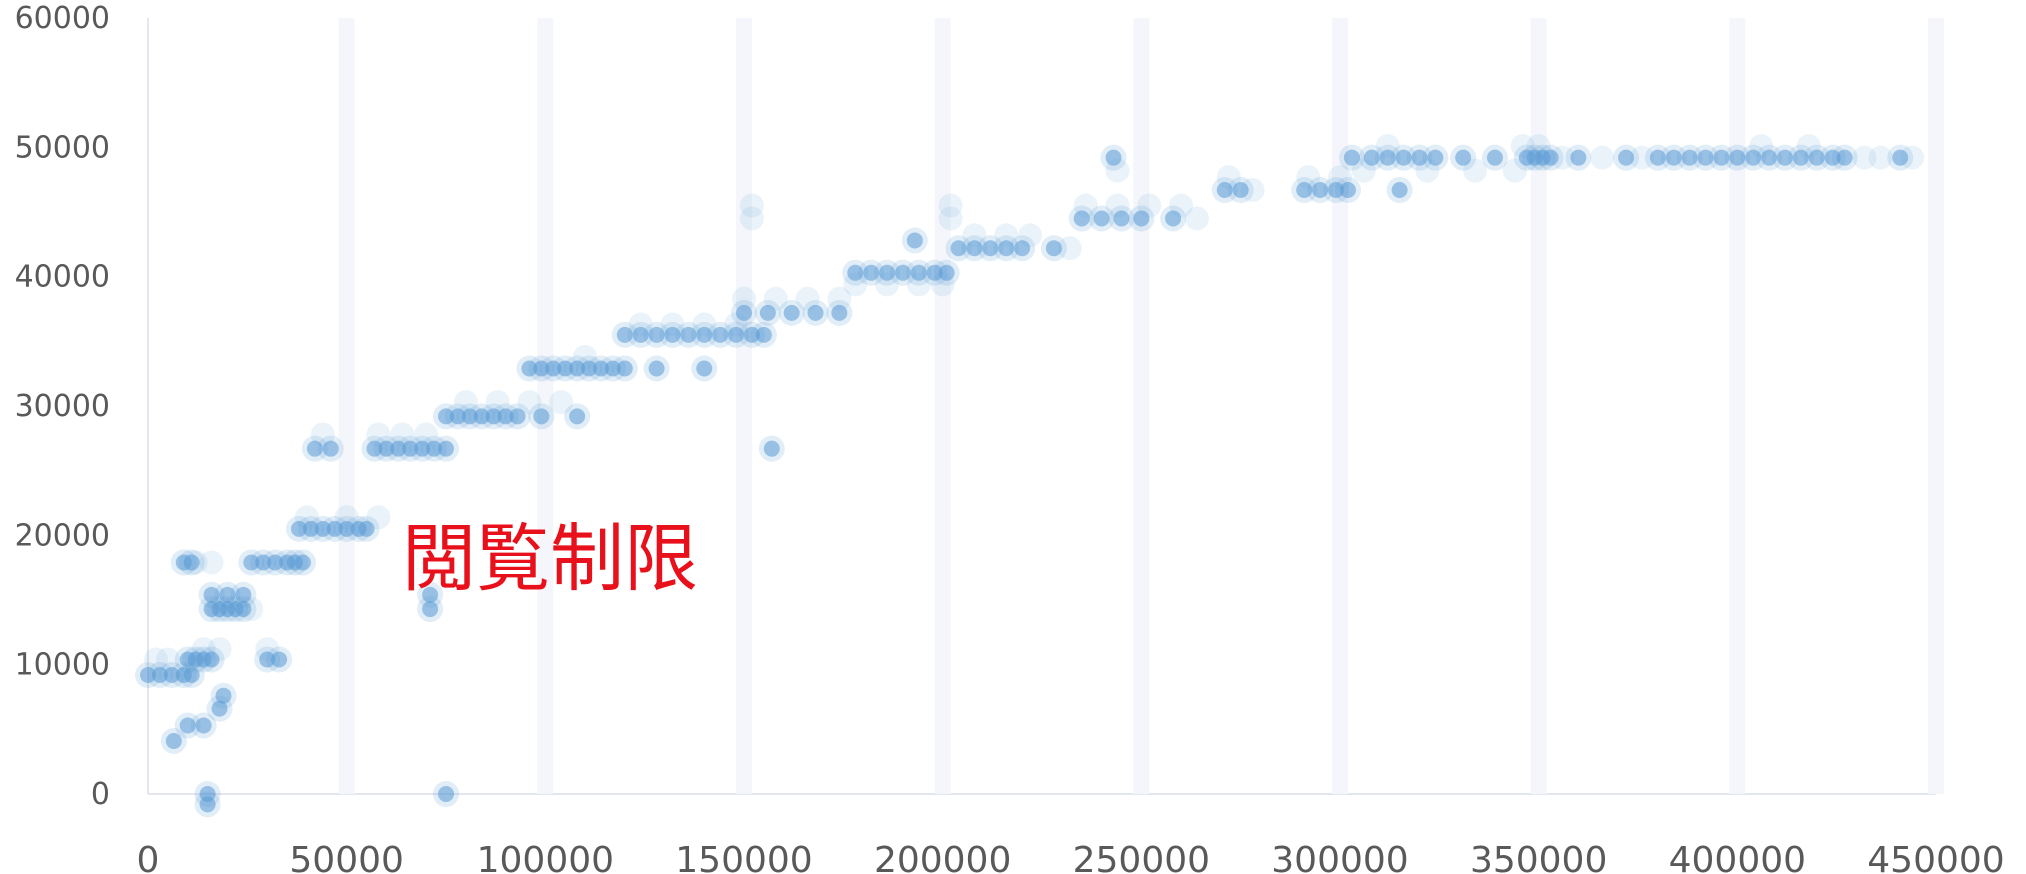 Image resolution: width=2026 pixels, height=874 pixels. Describe the element at coordinates (1737, 857) in the screenshot. I see `x-tick-label: 400000` at that location.